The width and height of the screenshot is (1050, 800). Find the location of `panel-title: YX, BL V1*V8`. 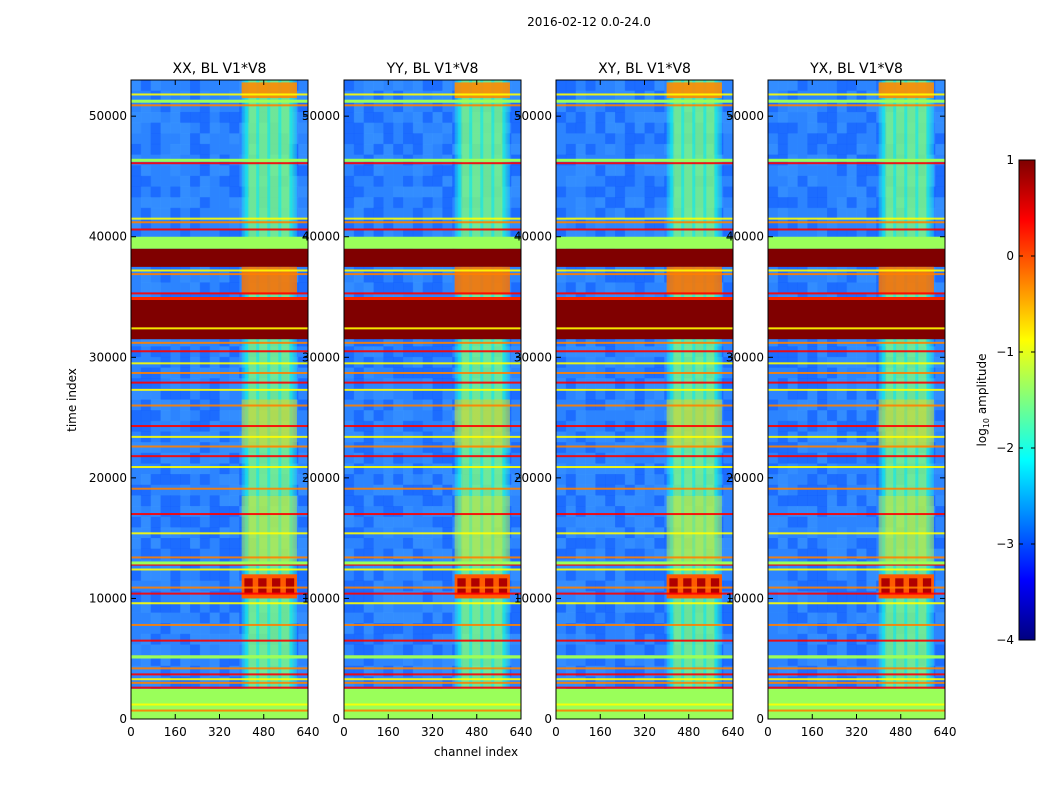

panel-title: YX, BL V1*V8 is located at coordinates (856, 69).